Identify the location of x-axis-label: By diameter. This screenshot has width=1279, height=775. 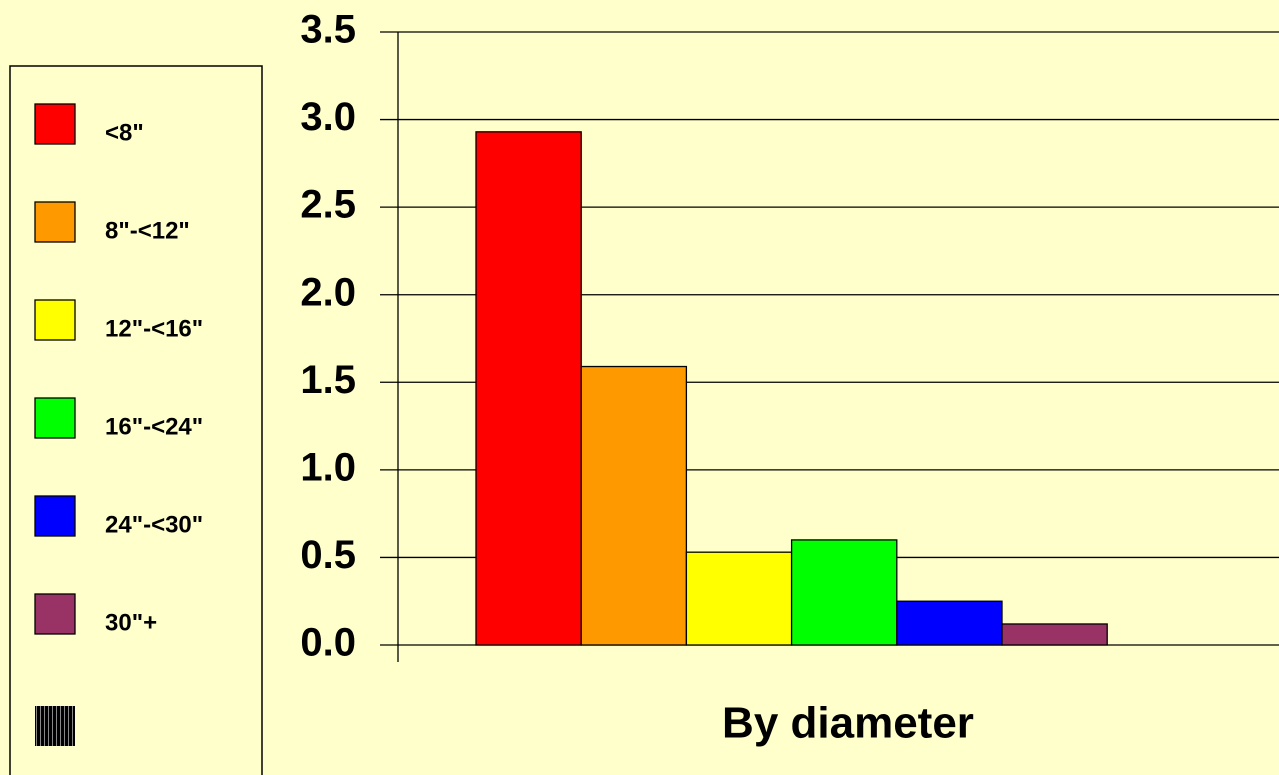
(848, 723).